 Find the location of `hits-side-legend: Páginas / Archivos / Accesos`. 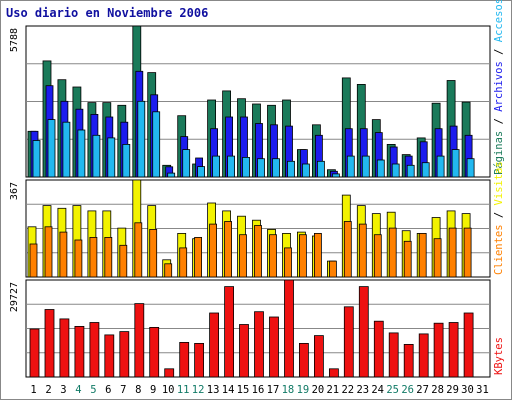

hits-side-legend: Páginas / Archivos / Accesos is located at coordinates (499, 87).